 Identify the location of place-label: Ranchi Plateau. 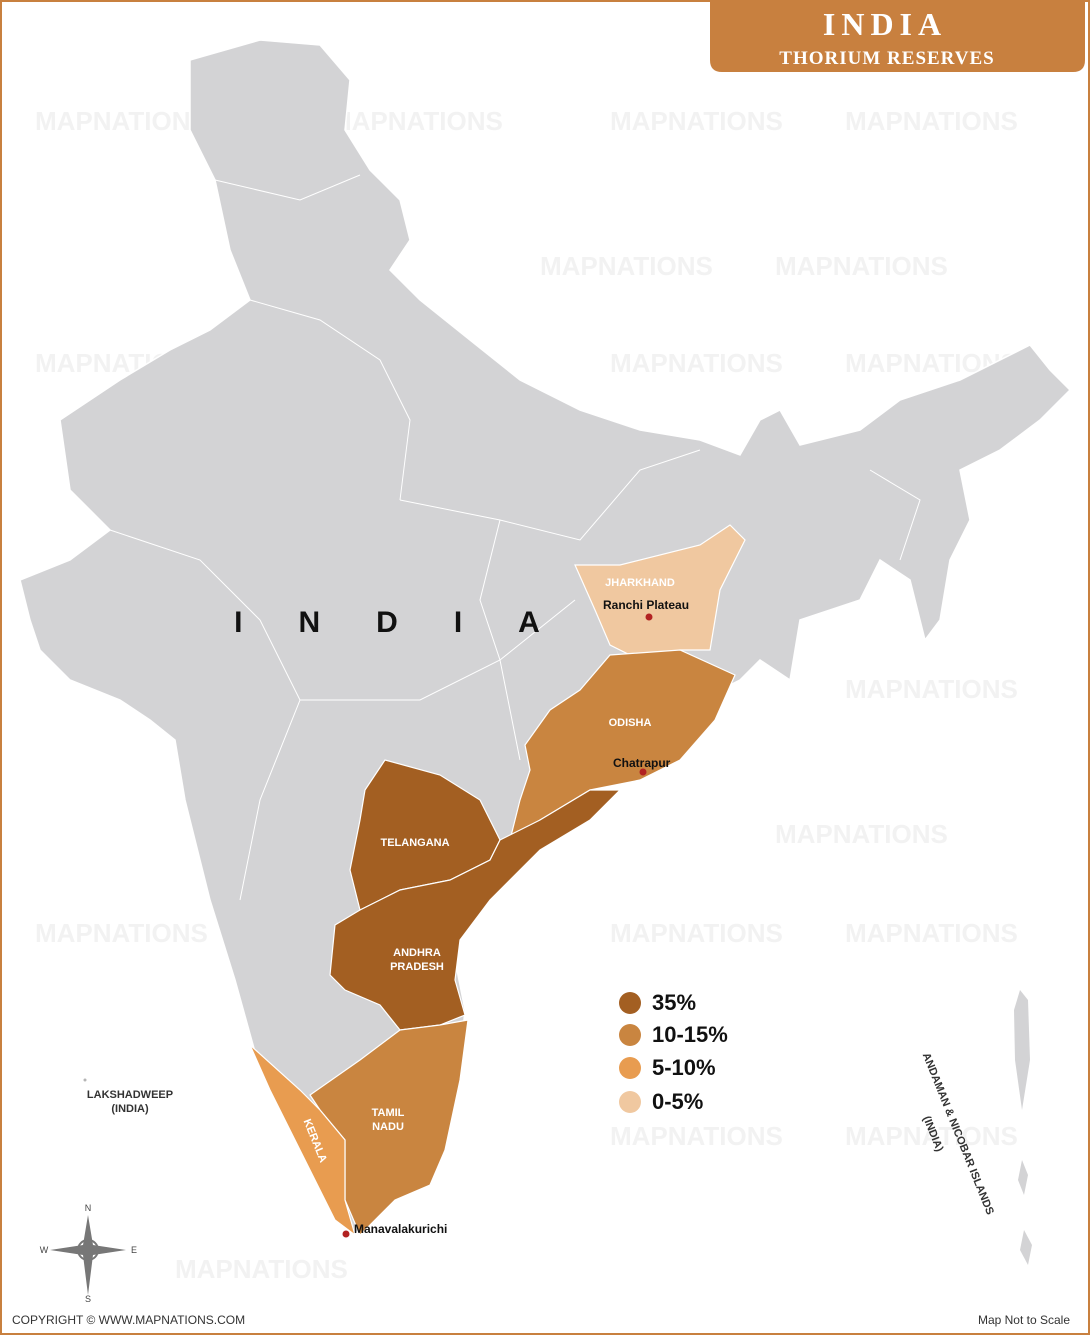
(646, 605).